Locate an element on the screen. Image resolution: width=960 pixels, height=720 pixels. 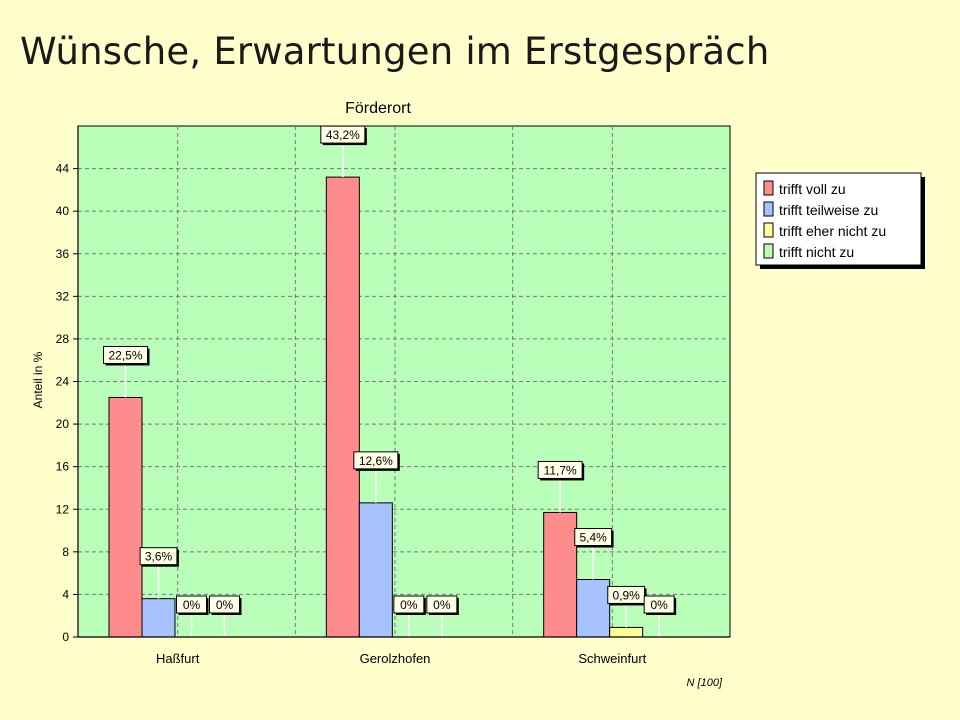
legend-entry: trifft eher nicht zu is located at coordinates (832, 231).